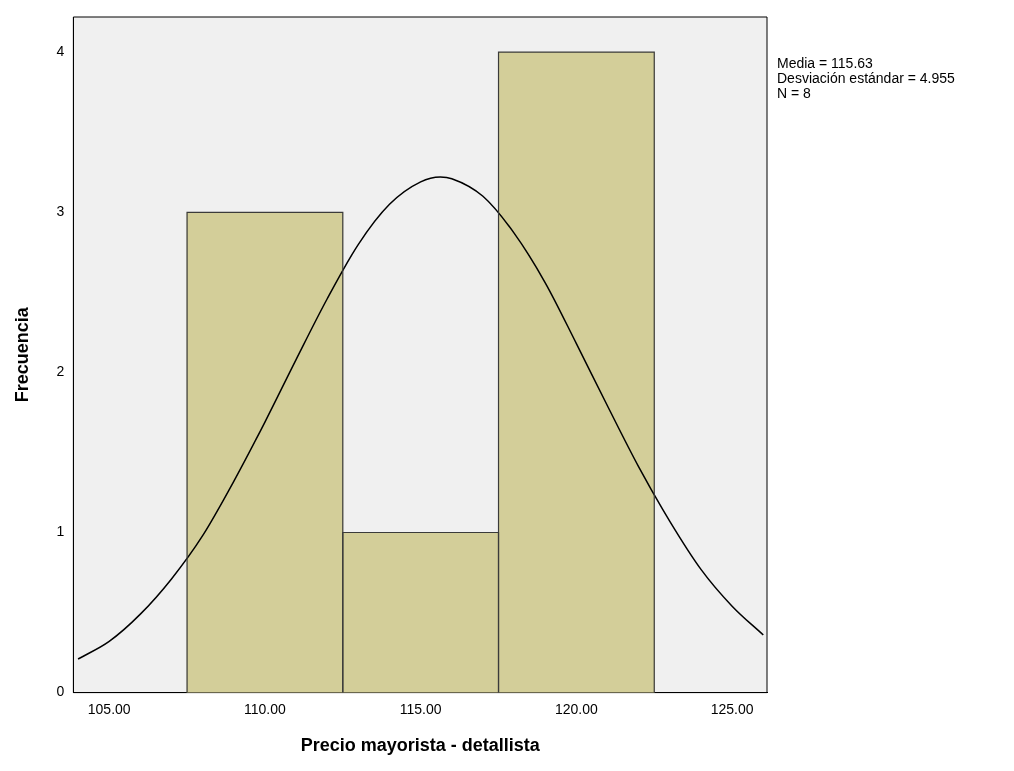  Describe the element at coordinates (60, 531) in the screenshot. I see `y-tick-label: 1` at that location.